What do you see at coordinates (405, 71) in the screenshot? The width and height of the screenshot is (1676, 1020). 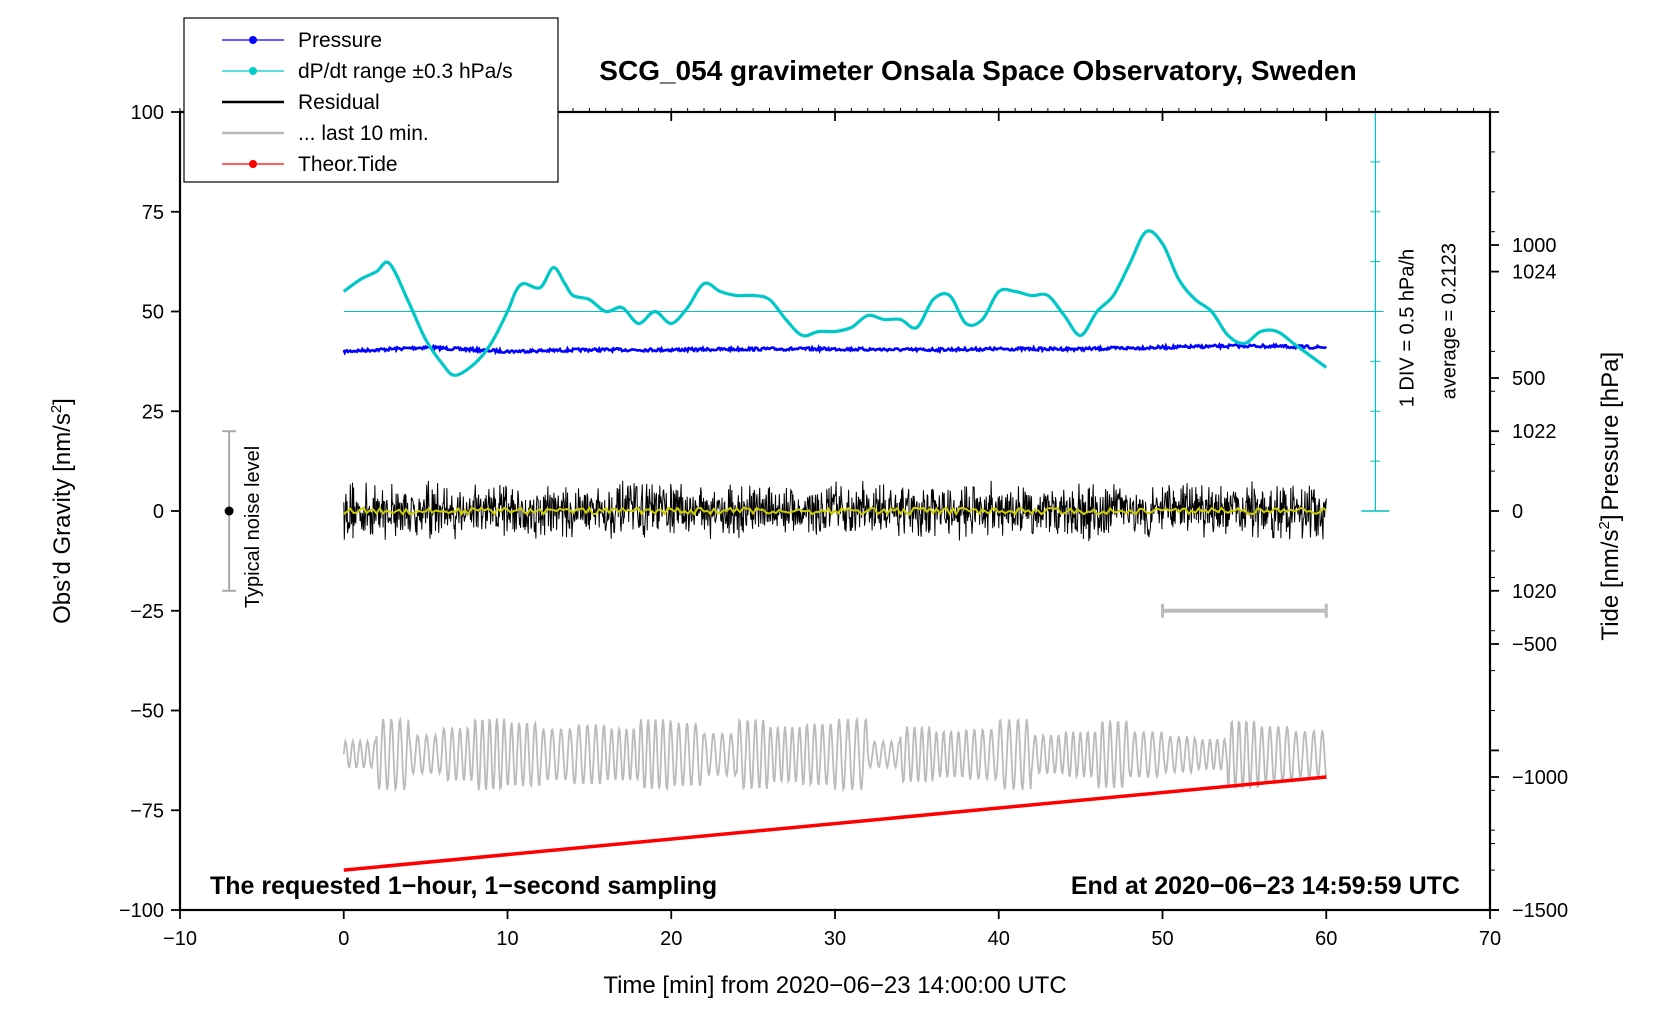 I see `legend-label: dP/dt range ±0.3 hPa/s` at bounding box center [405, 71].